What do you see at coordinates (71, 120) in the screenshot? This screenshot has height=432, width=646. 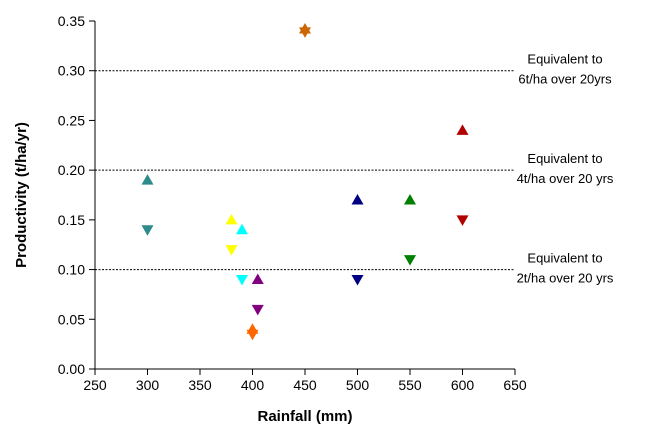 I see `y-tick-label: 0.25` at bounding box center [71, 120].